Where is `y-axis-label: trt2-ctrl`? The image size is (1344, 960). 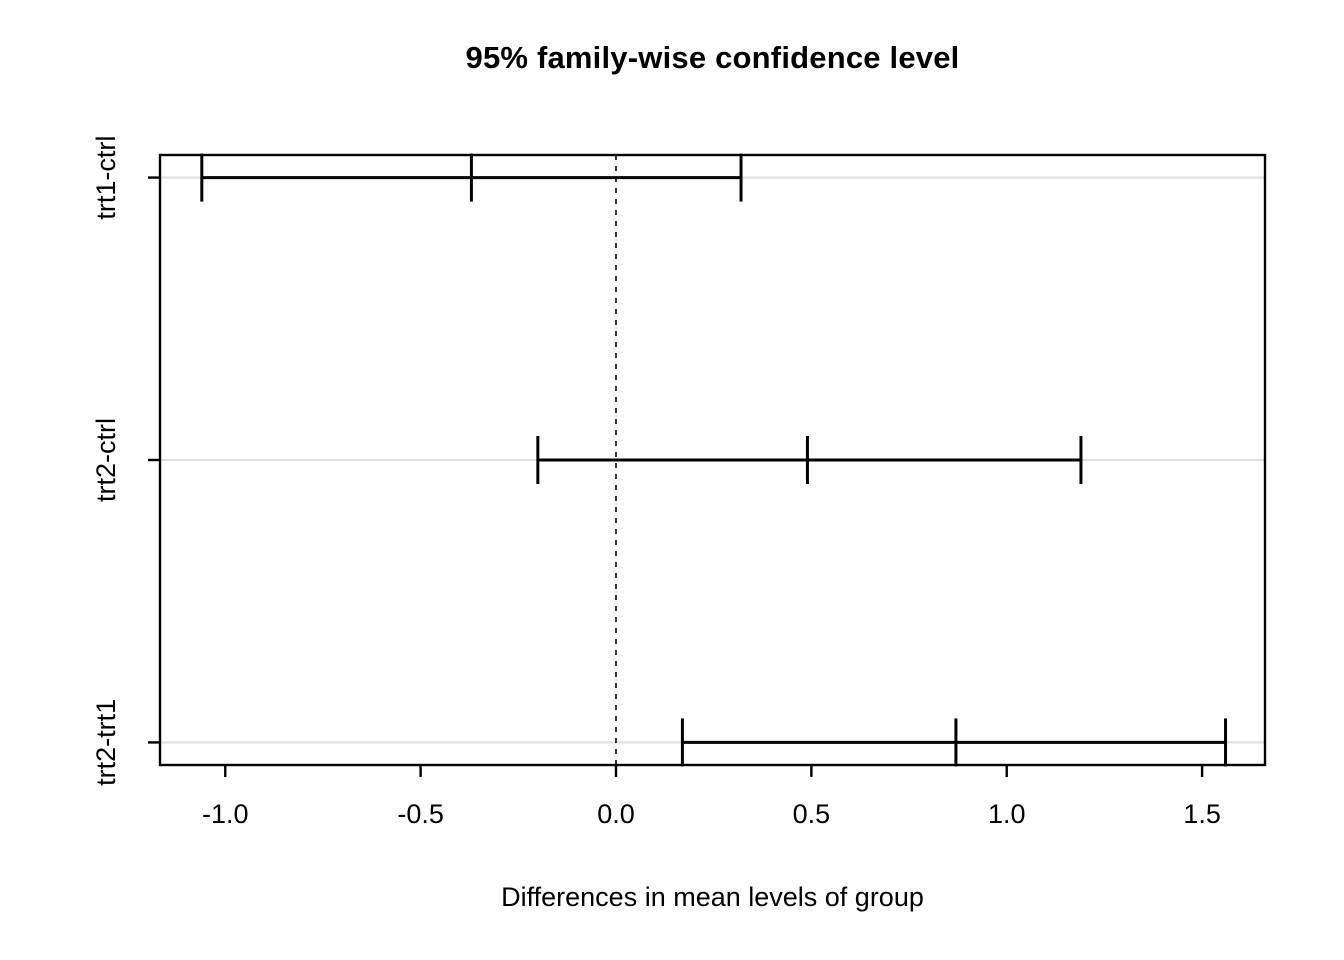 y-axis-label: trt2-ctrl is located at coordinates (106, 460).